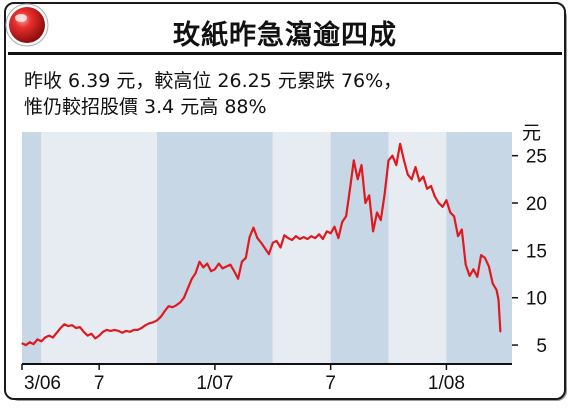 The image size is (571, 408). I want to click on y-axis: 5 10 15 20 25 元, so click(529, 240).